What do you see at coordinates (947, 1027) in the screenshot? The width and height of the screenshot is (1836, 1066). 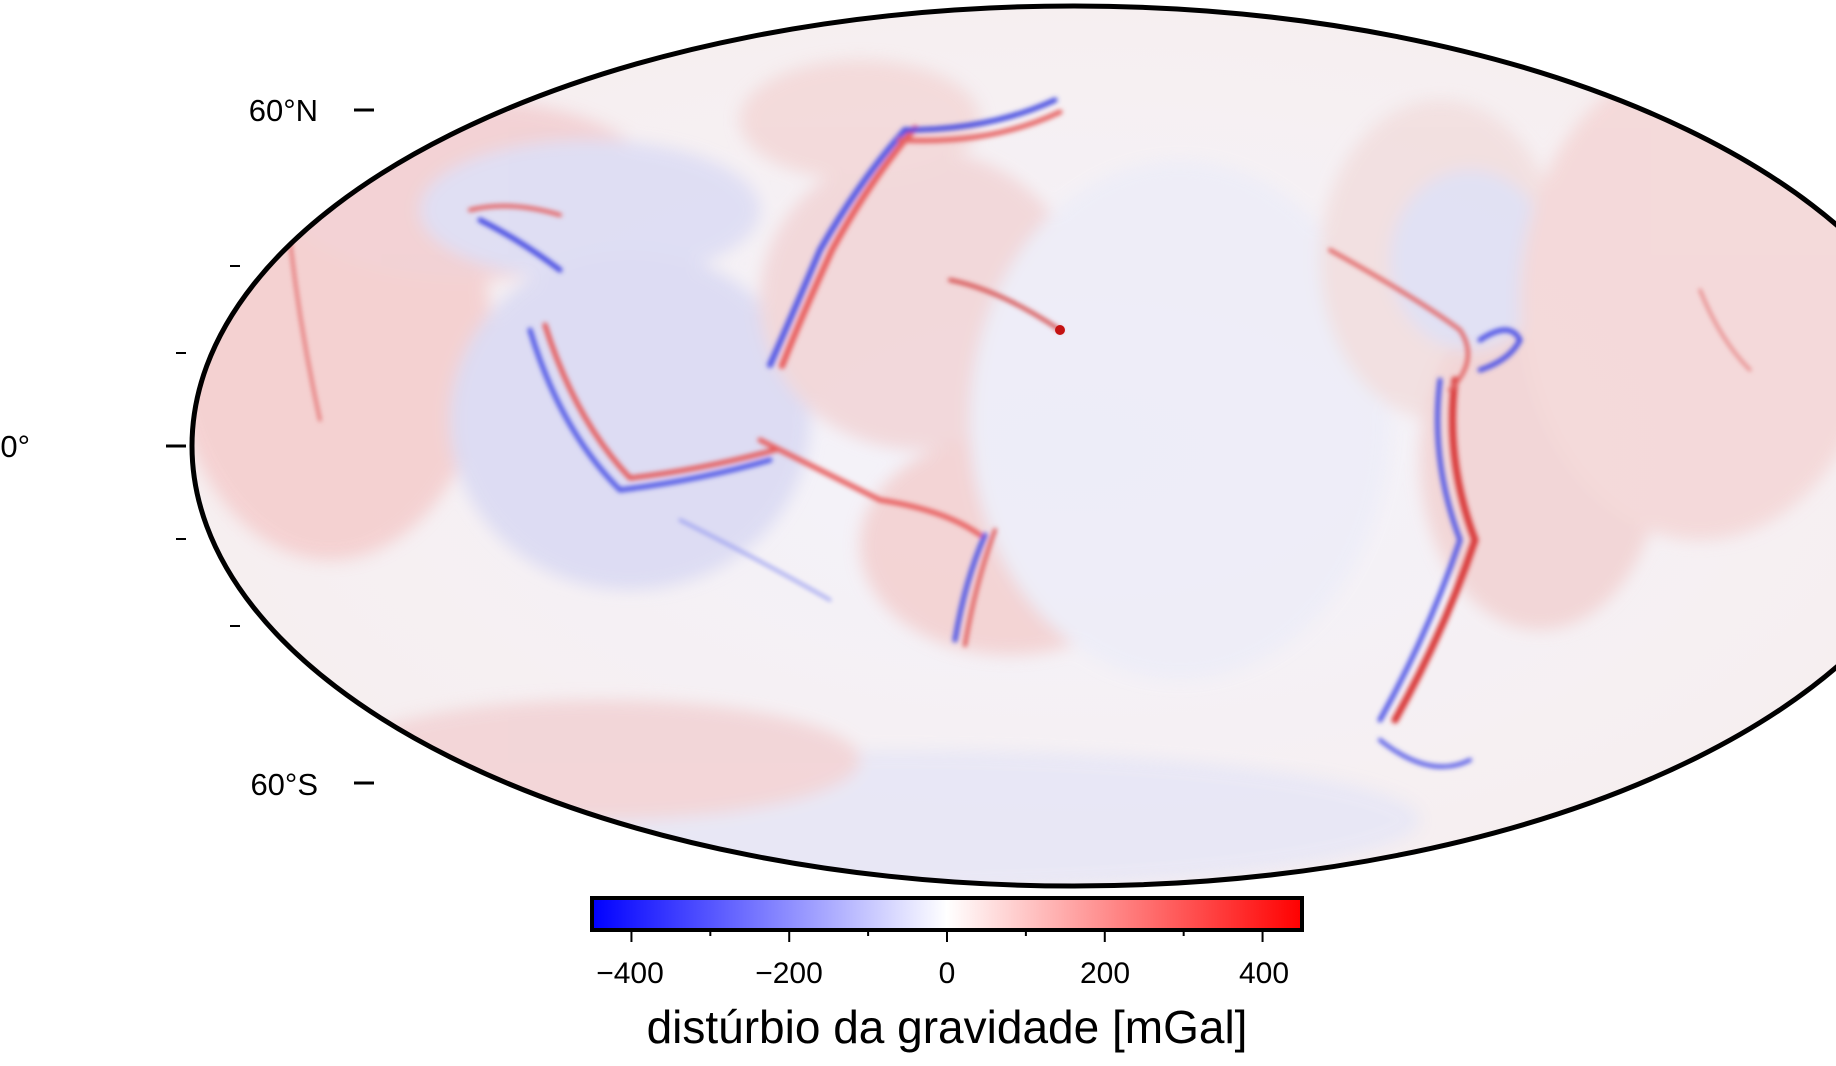 I see `colorbar-label: distúrbio da gravidade [mGal]` at bounding box center [947, 1027].